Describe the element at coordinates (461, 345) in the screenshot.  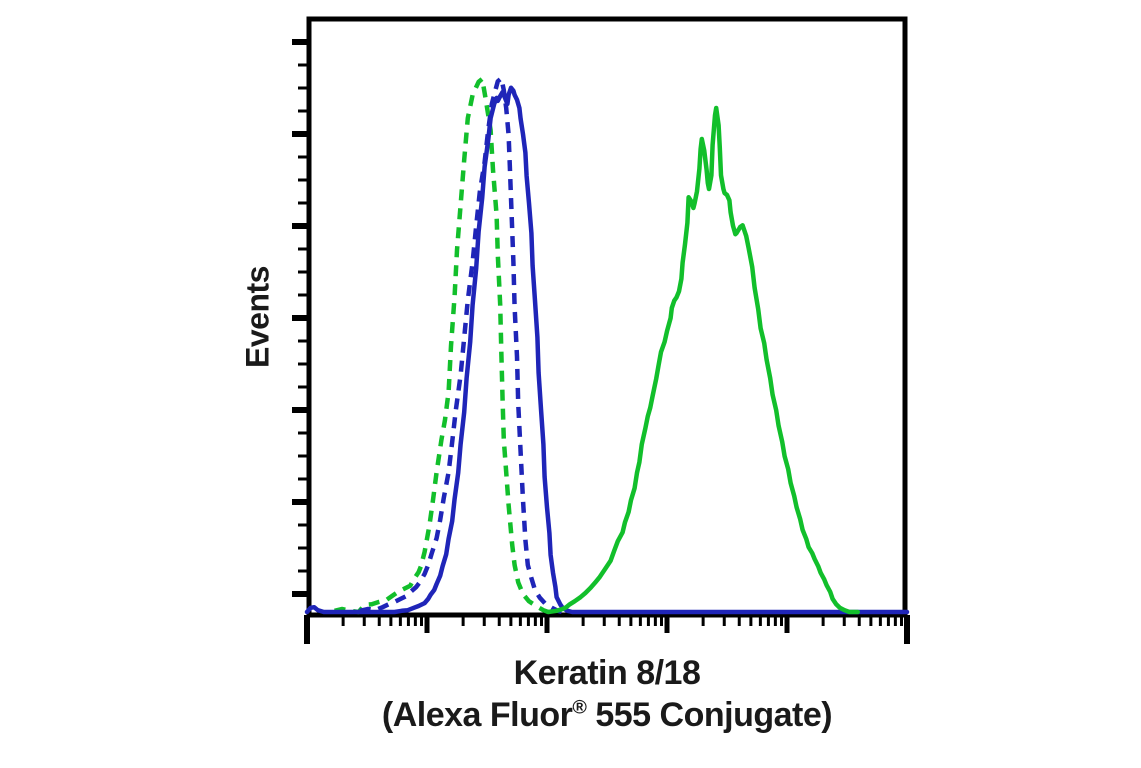
I see `curve-blue-dashed` at that location.